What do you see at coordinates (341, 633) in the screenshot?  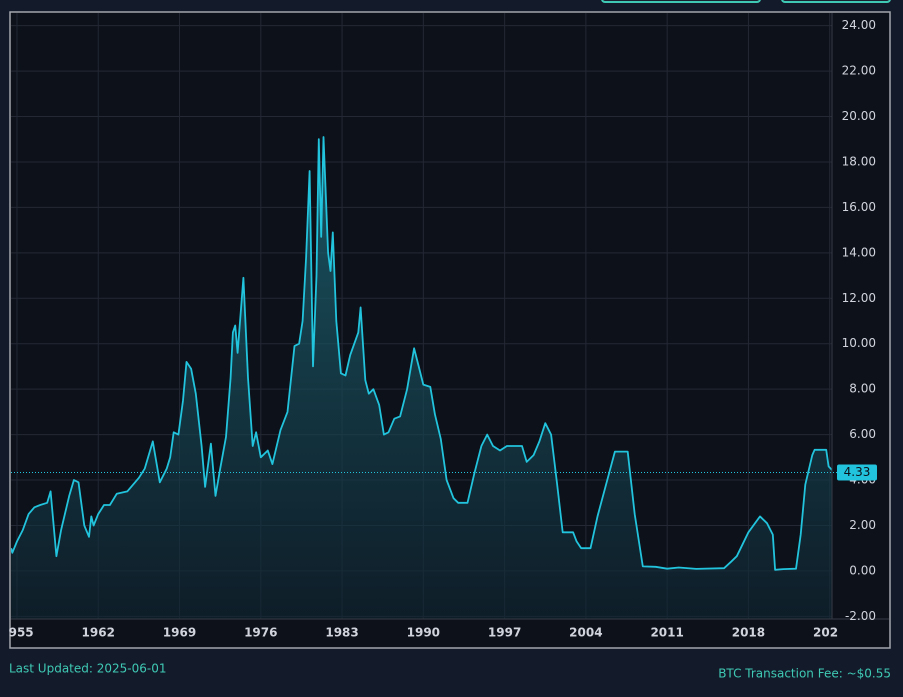 I see `x-tick-label: 1983` at bounding box center [341, 633].